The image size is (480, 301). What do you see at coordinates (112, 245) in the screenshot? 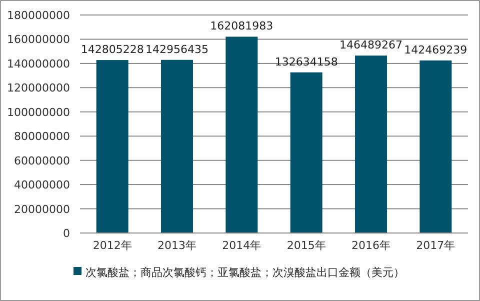
I see `x-tick-label: 2012年` at bounding box center [112, 245].